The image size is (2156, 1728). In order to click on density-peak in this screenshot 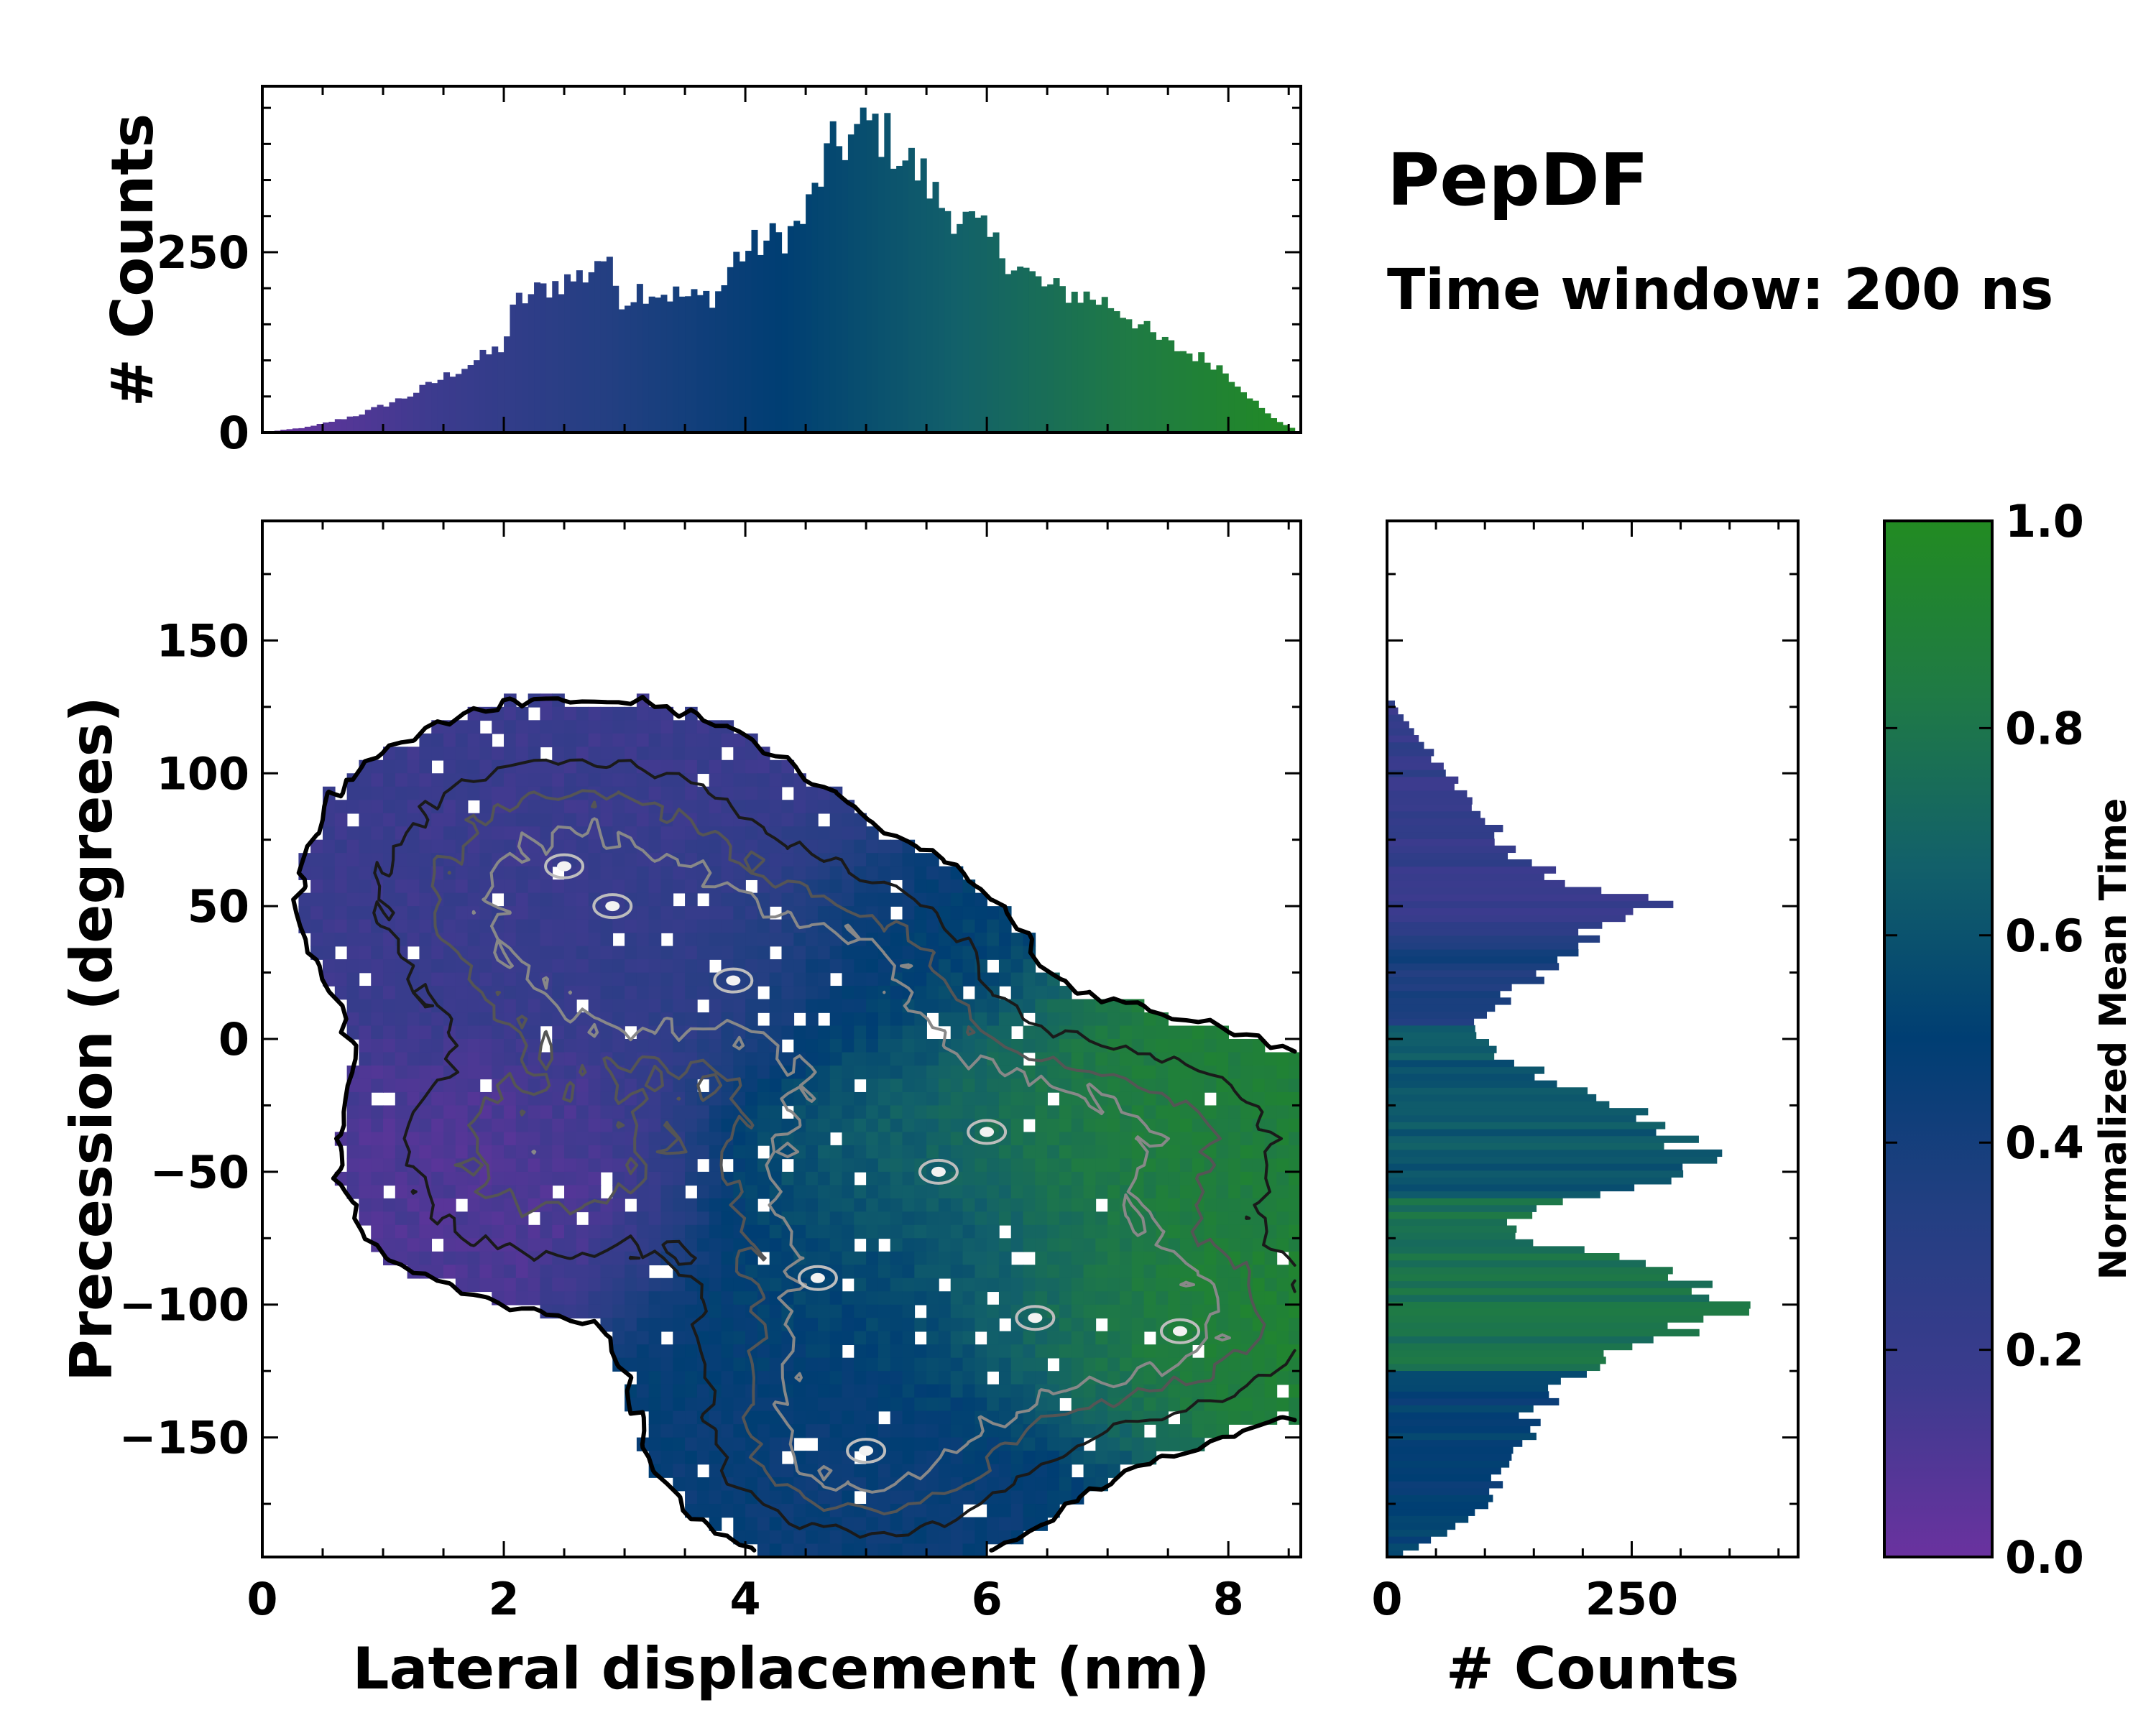, I will do `click(938, 1171)`.